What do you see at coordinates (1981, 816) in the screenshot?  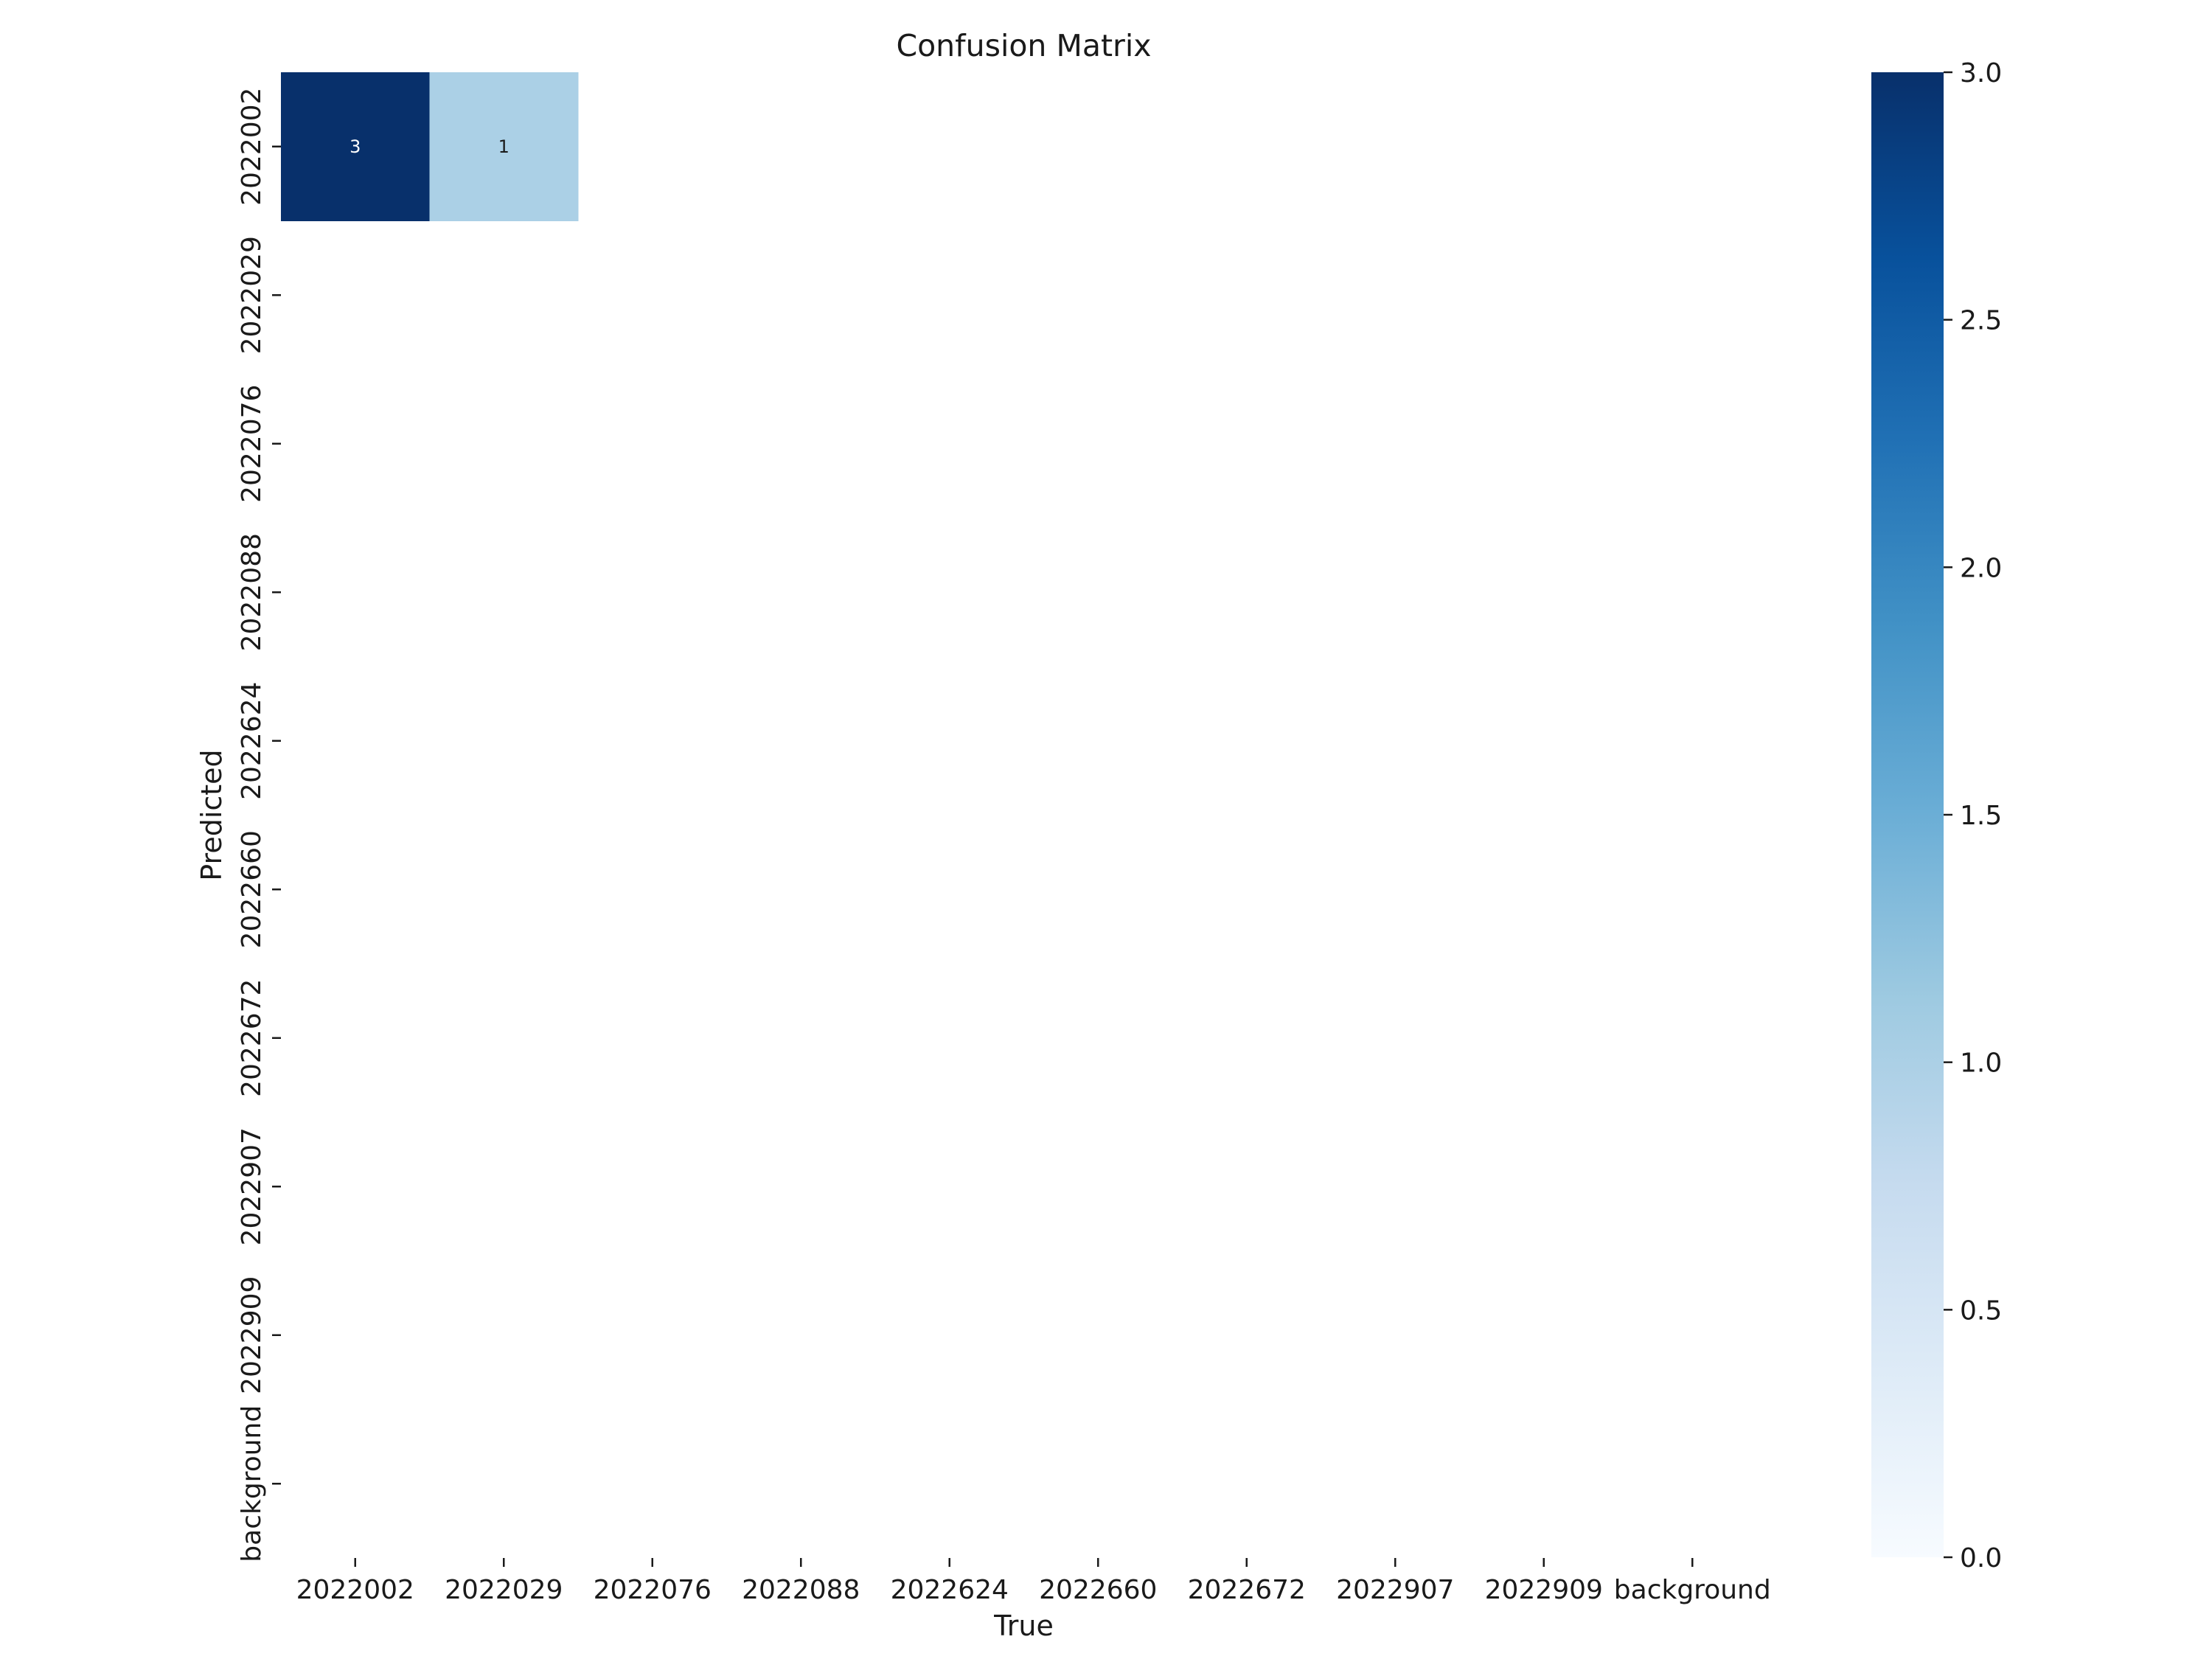 I see `colorbar-tick-label: 1.5` at bounding box center [1981, 816].